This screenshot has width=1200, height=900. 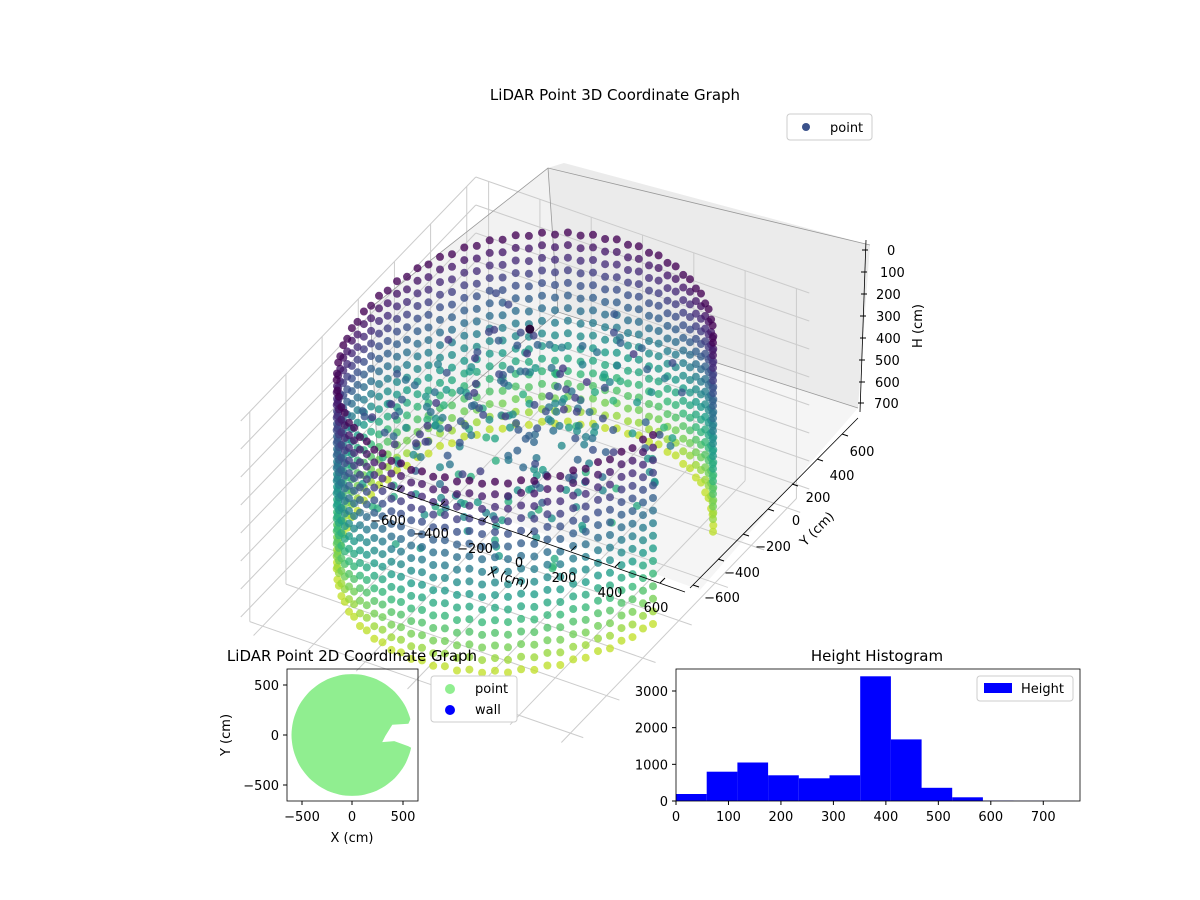 I want to click on y-ticks-2d: 500 0 −500, so click(x=265, y=736).